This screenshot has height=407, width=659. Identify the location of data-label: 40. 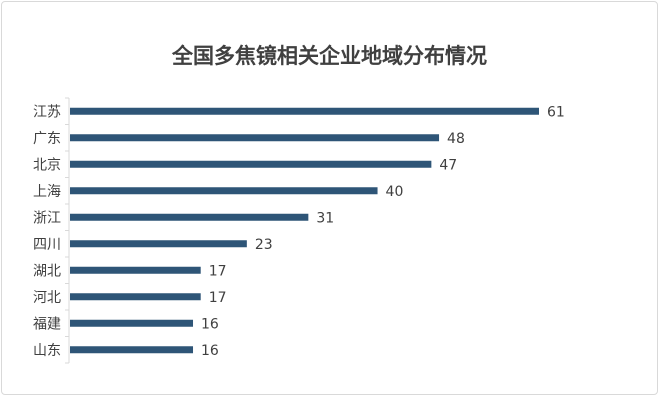
(395, 192).